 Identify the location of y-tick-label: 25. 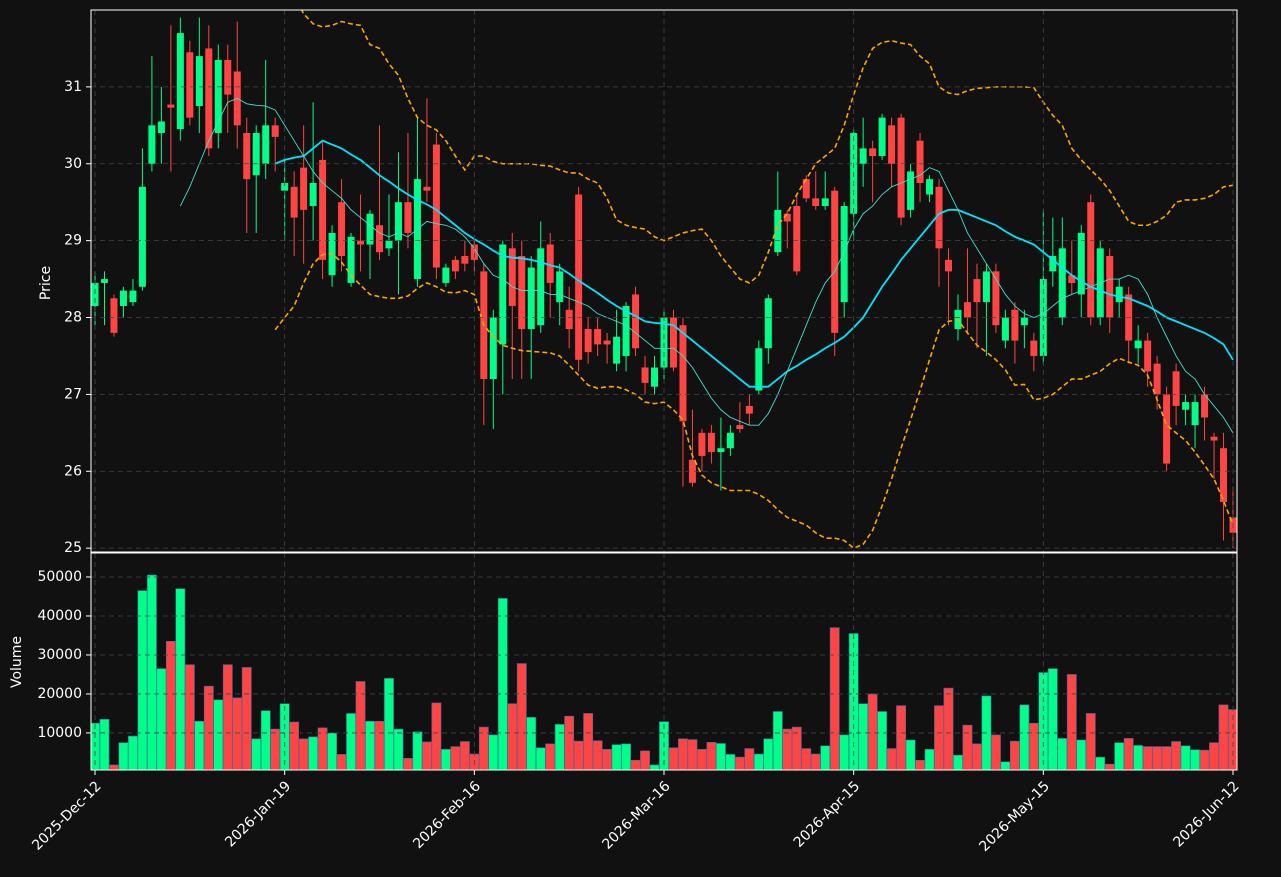
(73, 548).